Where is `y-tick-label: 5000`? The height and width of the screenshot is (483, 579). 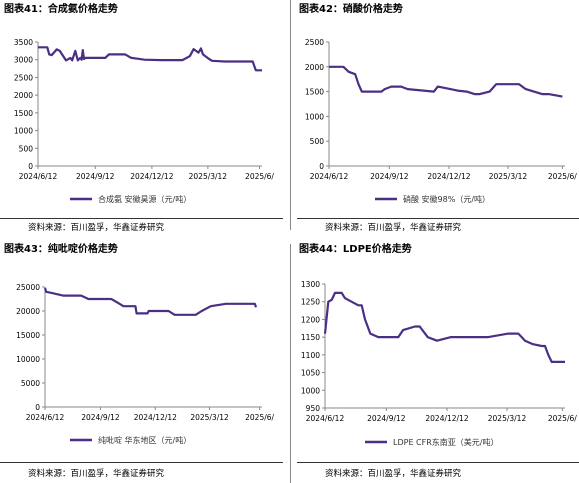
y-tick-label: 5000 is located at coordinates (30, 383).